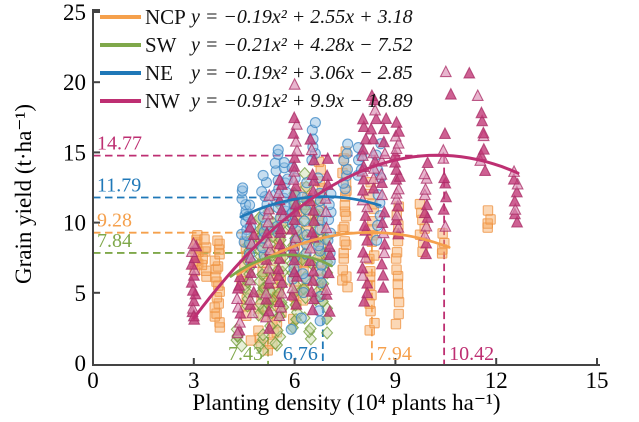  I want to click on y-tick-label: 25, so click(74, 12).